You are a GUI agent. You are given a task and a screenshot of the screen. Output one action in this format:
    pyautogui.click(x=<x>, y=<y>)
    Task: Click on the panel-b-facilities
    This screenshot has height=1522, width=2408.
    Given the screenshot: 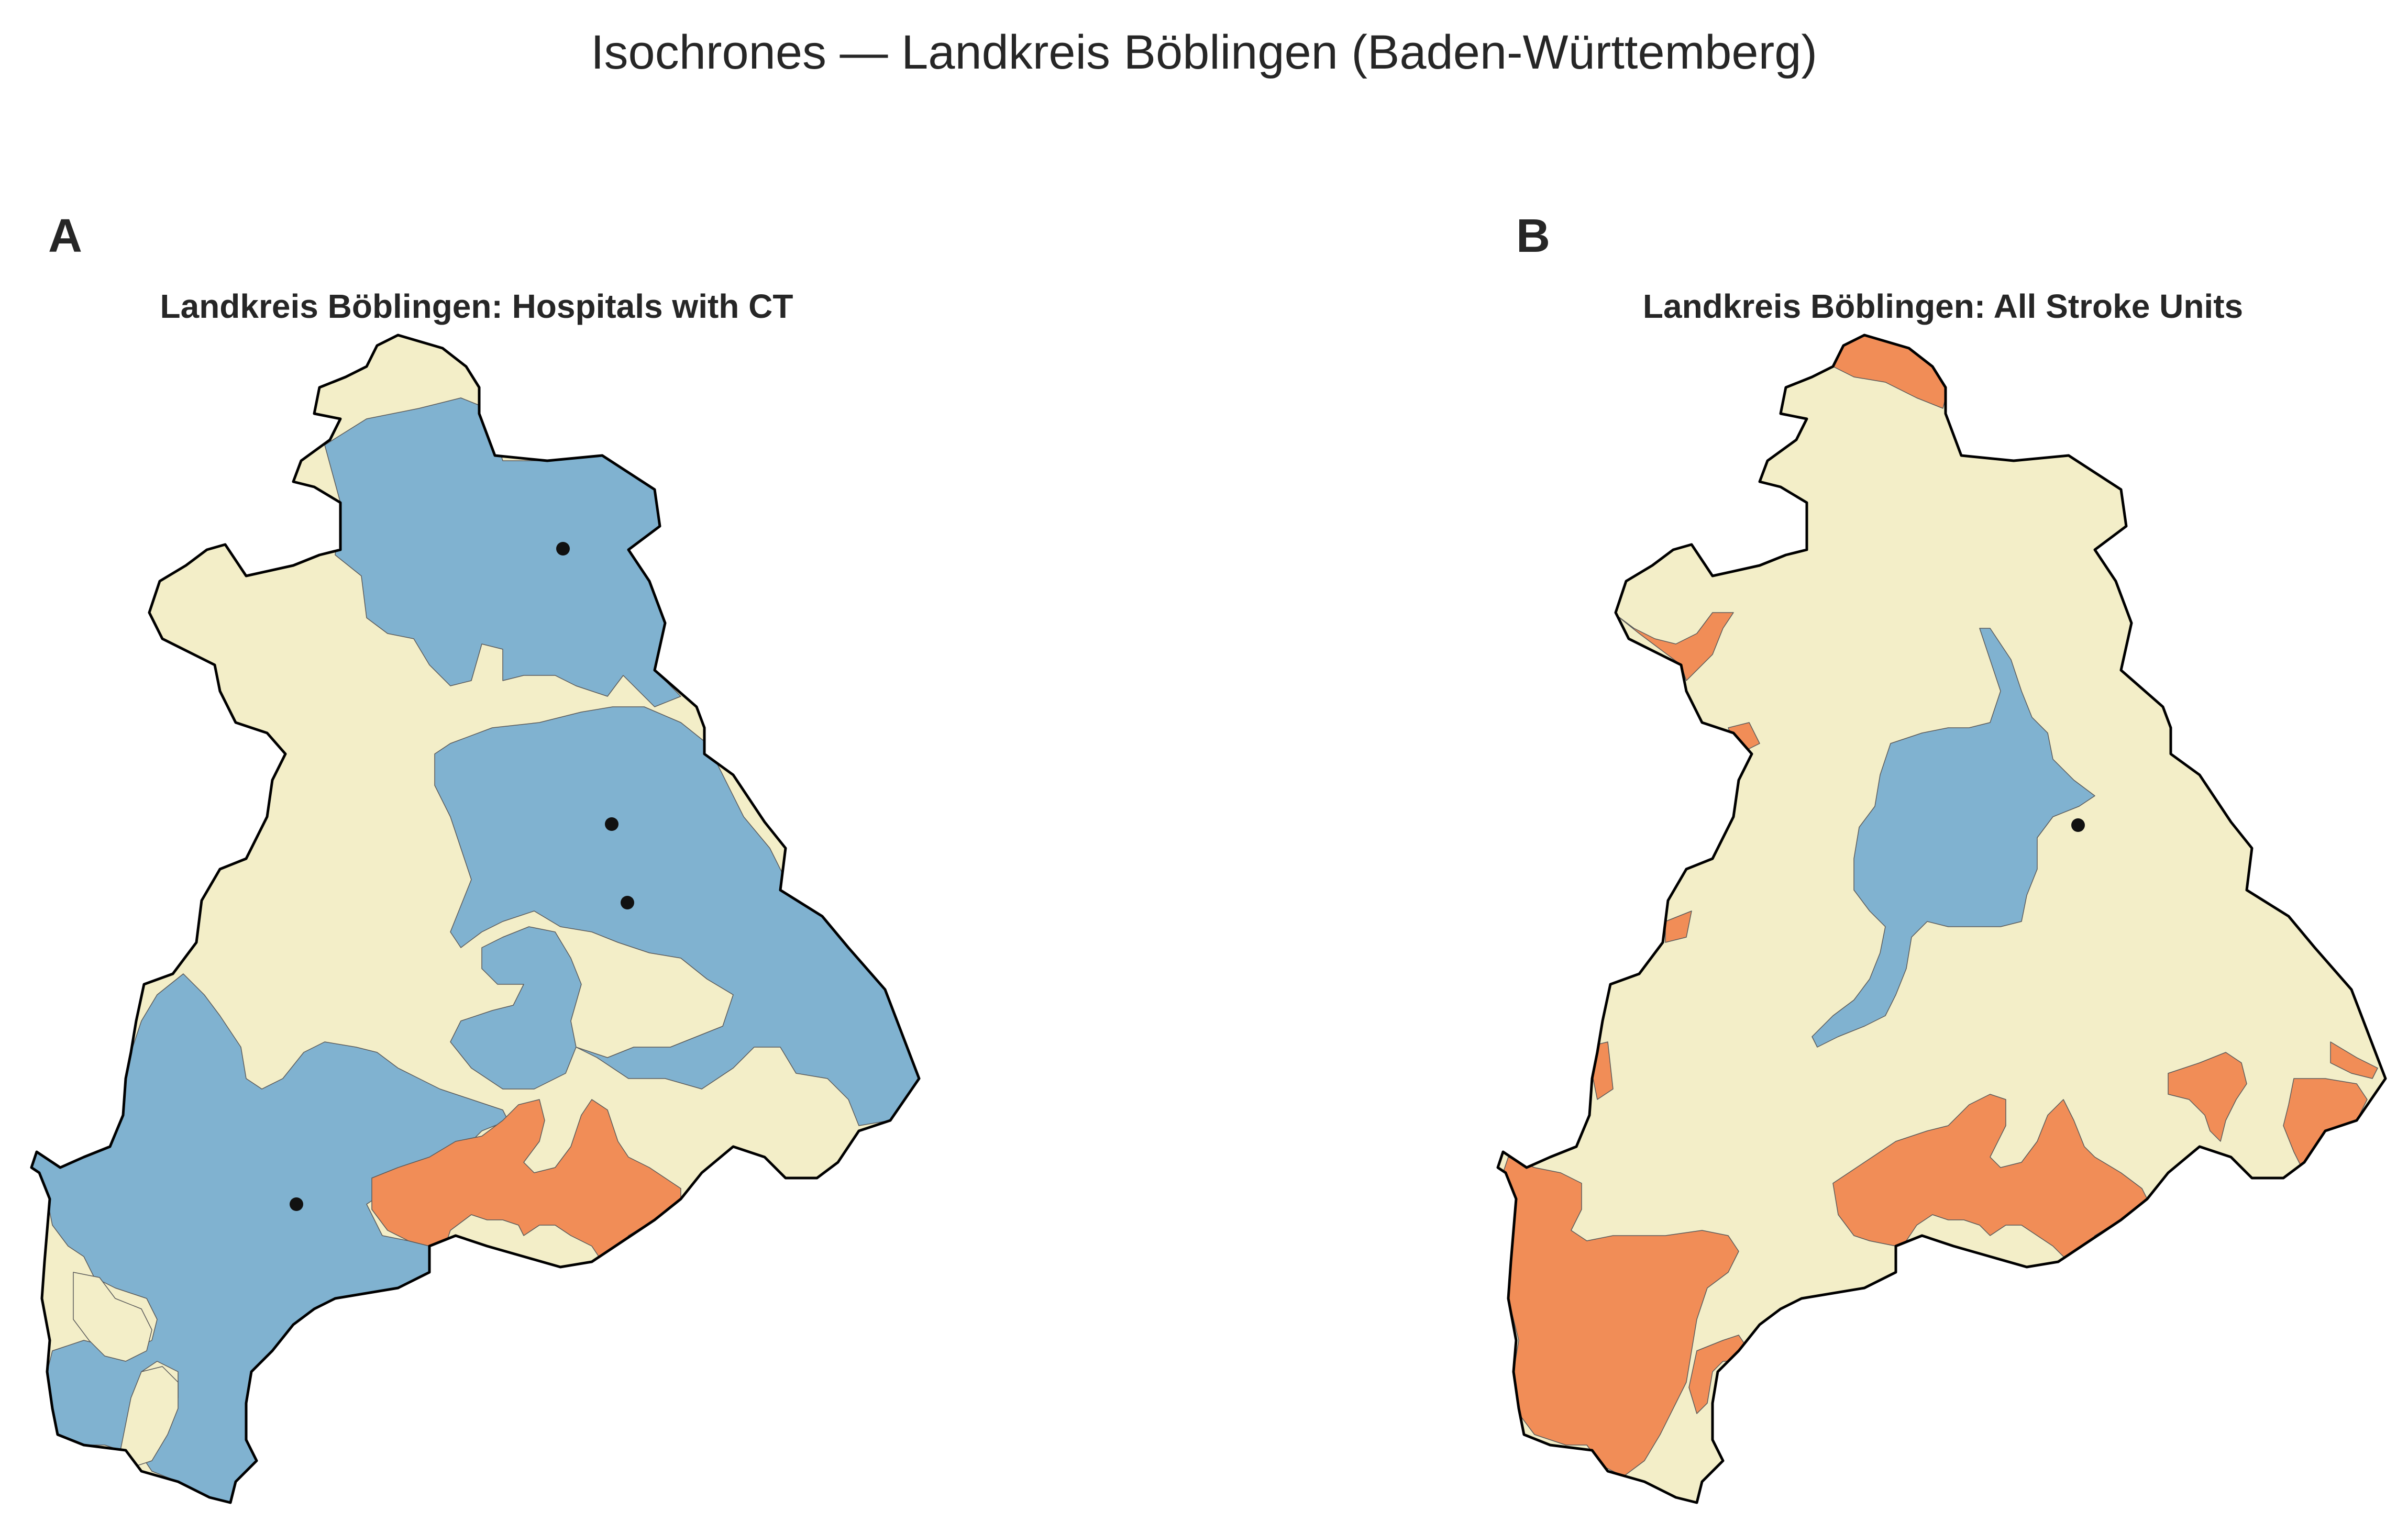 What is the action you would take?
    pyautogui.click(x=2078, y=825)
    